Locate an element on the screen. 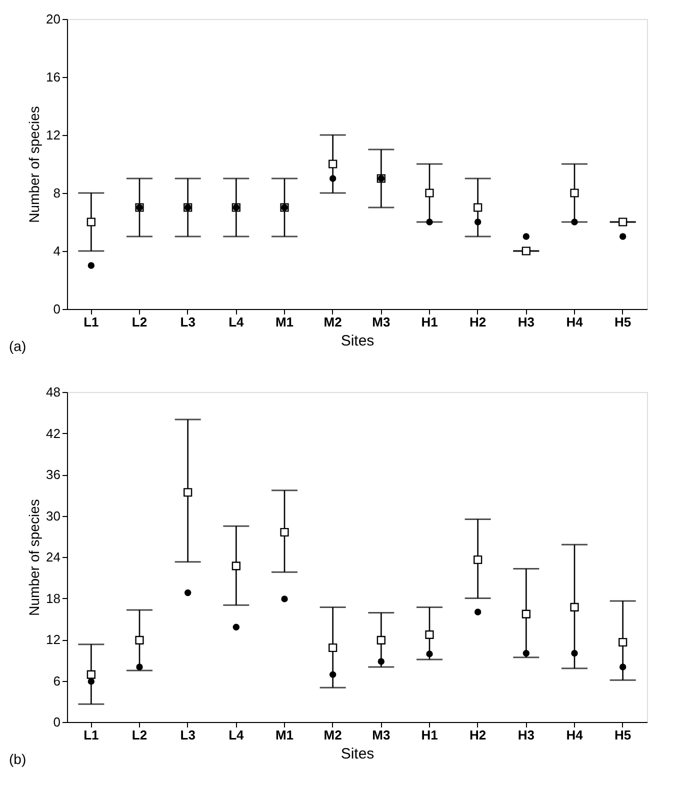 The width and height of the screenshot is (686, 807). y-tick-label: 20 is located at coordinates (53, 19).